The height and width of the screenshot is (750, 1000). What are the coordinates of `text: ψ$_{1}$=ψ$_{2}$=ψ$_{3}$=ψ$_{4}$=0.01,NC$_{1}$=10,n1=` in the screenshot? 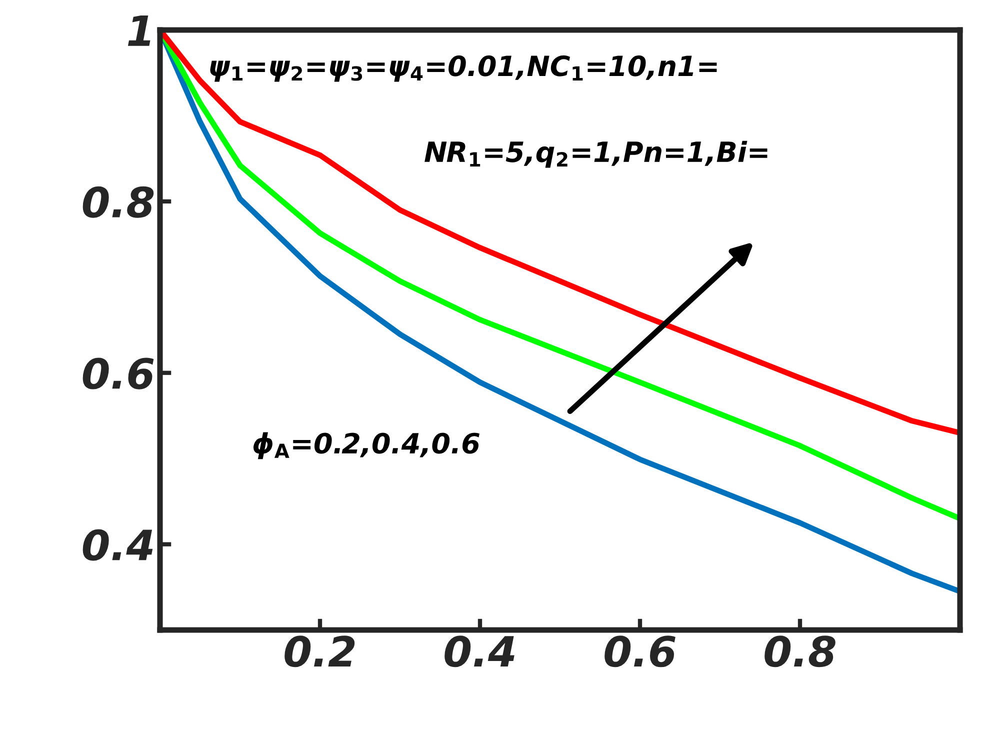 It's located at (463, 68).